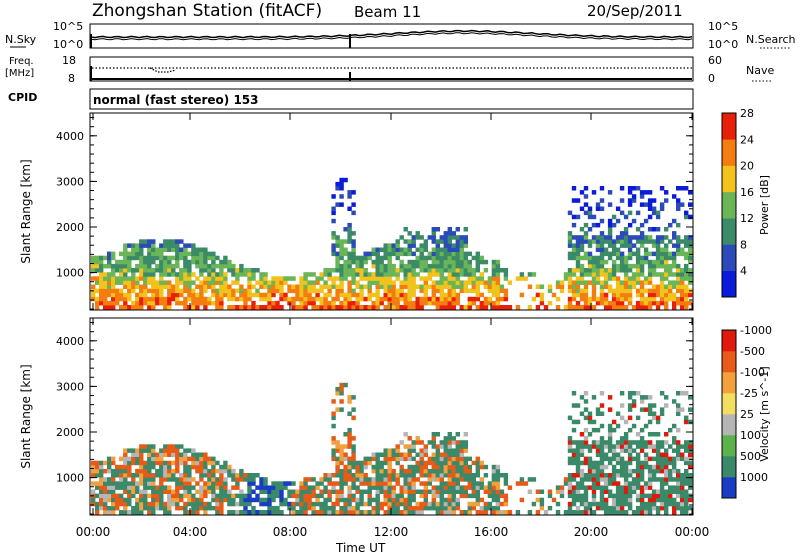 This screenshot has height=554, width=800. I want to click on noise-right-tick-bottom: 10^0, so click(723, 44).